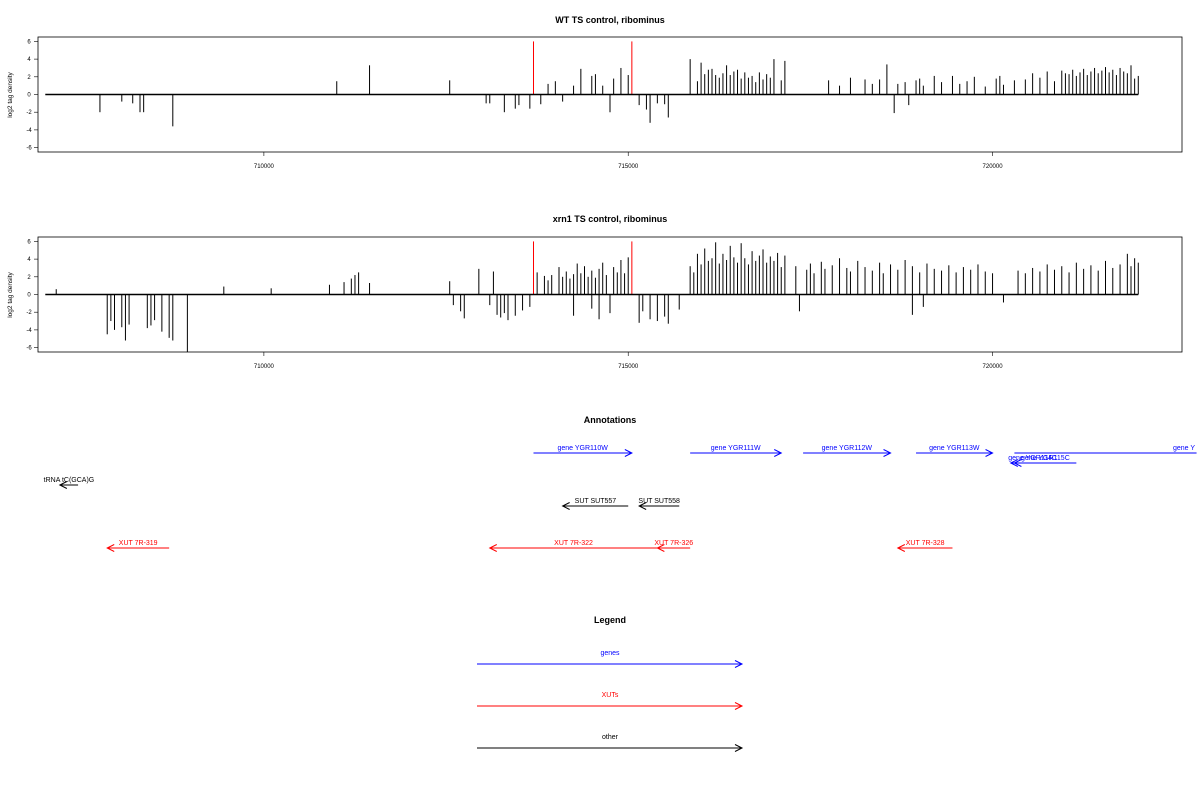 The height and width of the screenshot is (800, 1200). Describe the element at coordinates (1045, 458) in the screenshot. I see `feature-label: gene YGR115C` at that location.